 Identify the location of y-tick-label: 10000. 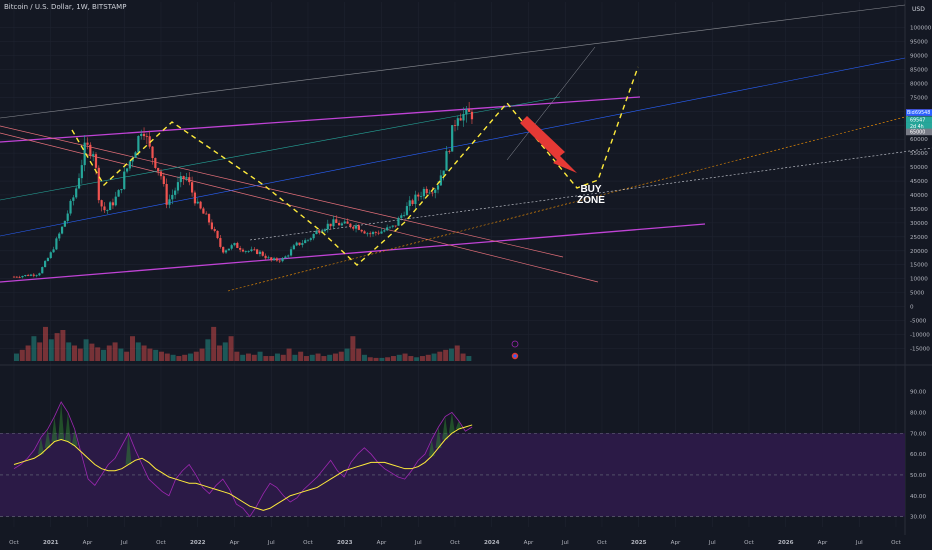
(919, 280).